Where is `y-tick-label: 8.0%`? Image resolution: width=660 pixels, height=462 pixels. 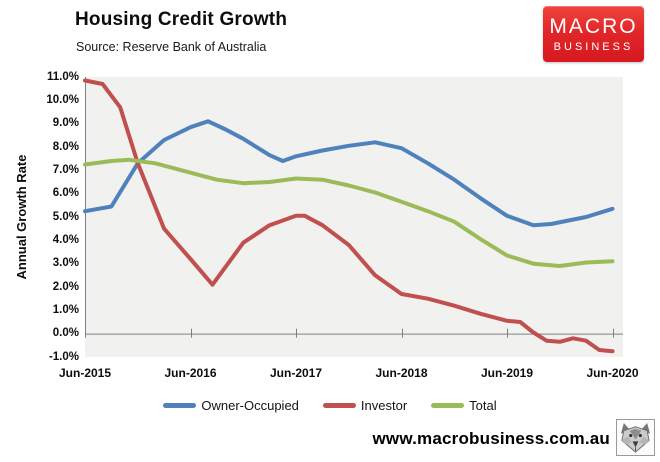 y-tick-label: 8.0% is located at coordinates (65, 146).